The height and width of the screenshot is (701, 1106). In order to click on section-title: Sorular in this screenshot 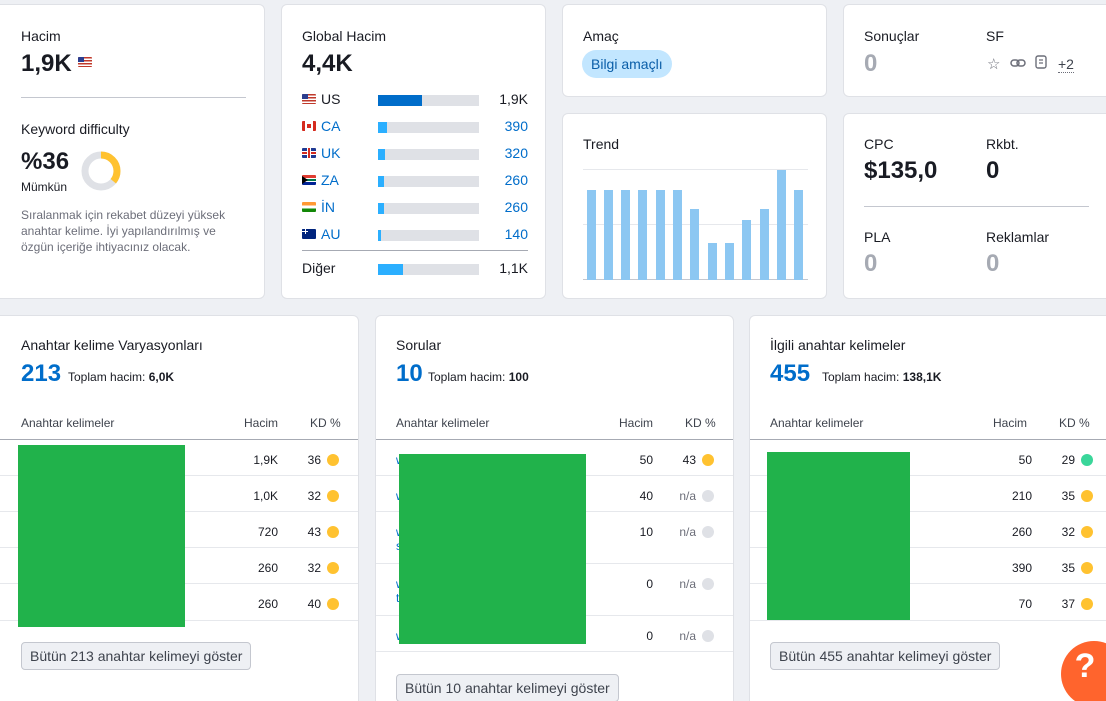, I will do `click(419, 345)`.